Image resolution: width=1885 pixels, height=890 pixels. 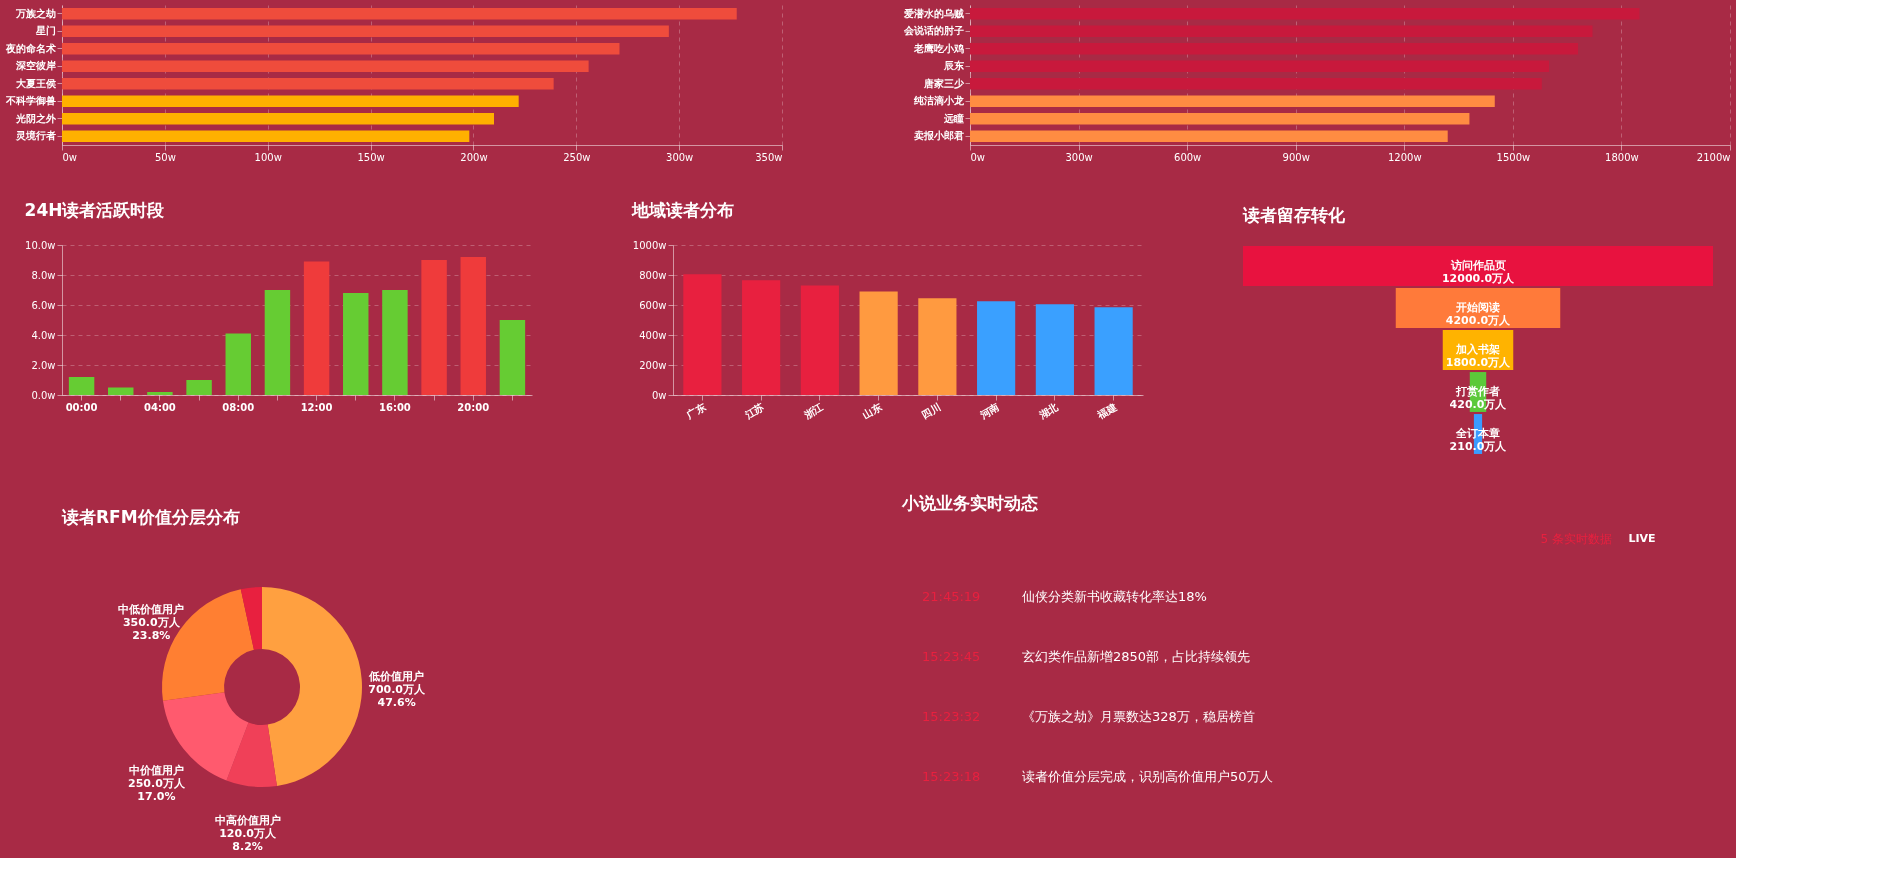 What do you see at coordinates (943, 83) in the screenshot?
I see `y-tick-label: 唐家三少` at bounding box center [943, 83].